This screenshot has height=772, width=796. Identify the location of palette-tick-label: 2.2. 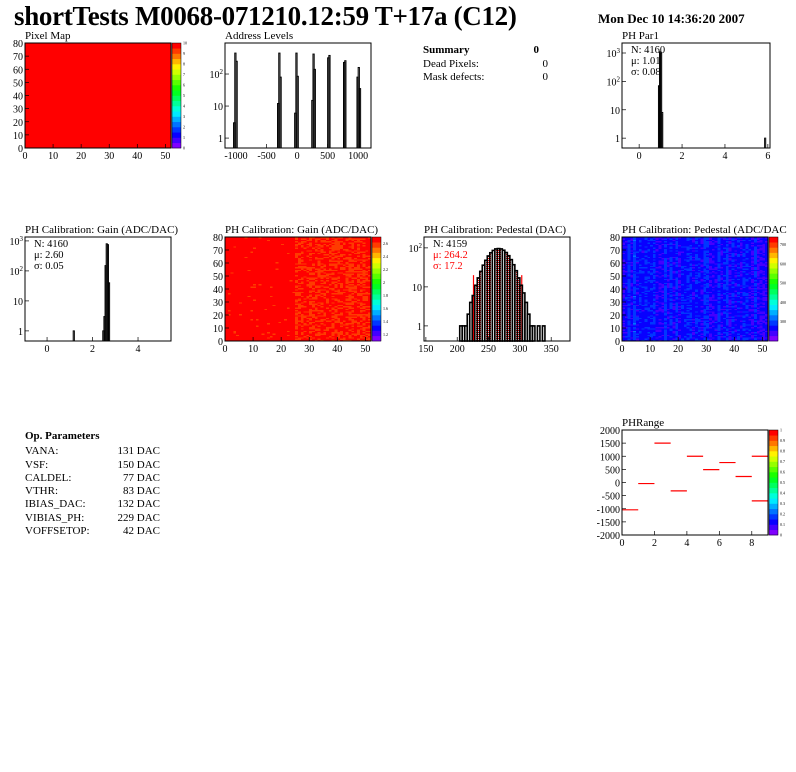
(385, 269).